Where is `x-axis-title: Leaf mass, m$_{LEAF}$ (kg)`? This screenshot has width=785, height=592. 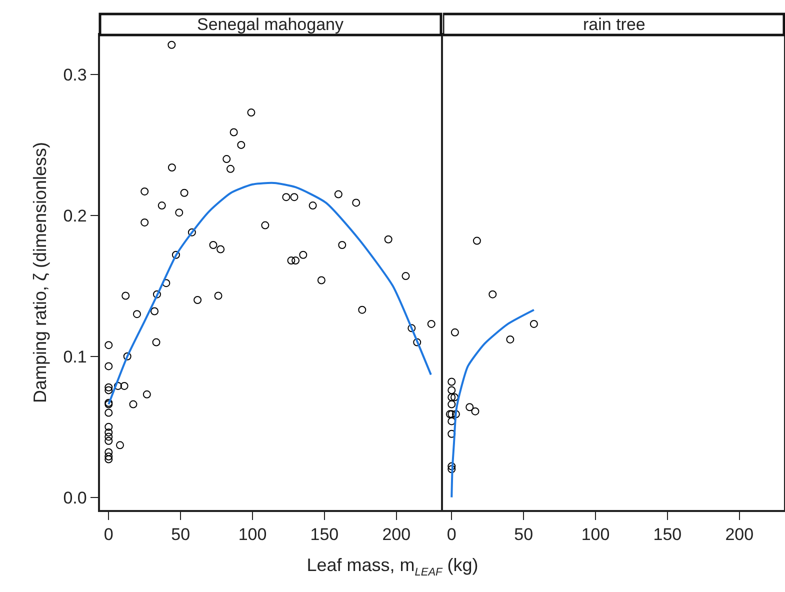
x-axis-title: Leaf mass, m$_{LEAF}$ (kg) is located at coordinates (393, 567).